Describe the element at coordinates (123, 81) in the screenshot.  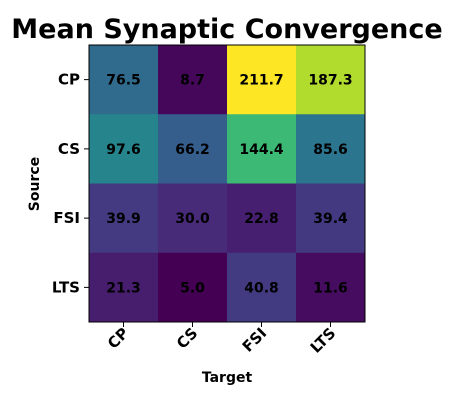
I see `cell-value-label: 76.5` at that location.